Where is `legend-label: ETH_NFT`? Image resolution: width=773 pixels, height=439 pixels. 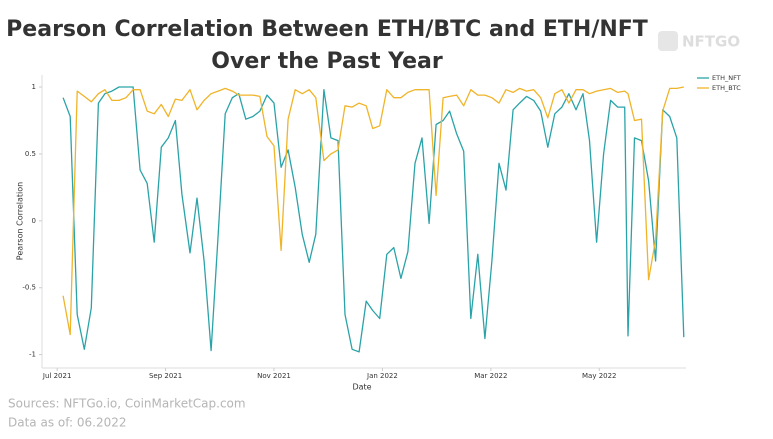
legend-label: ETH_NFT is located at coordinates (726, 78).